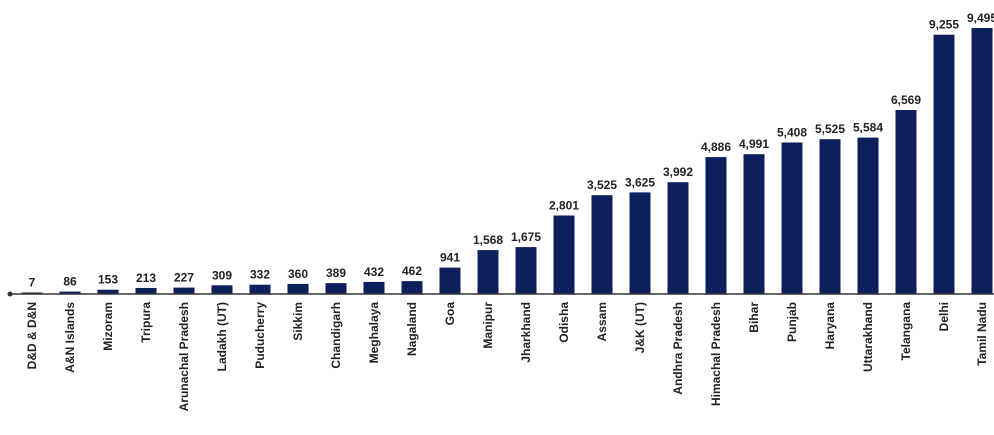 This screenshot has width=994, height=435. Describe the element at coordinates (336, 335) in the screenshot. I see `category-label-8: Chandigarh` at that location.